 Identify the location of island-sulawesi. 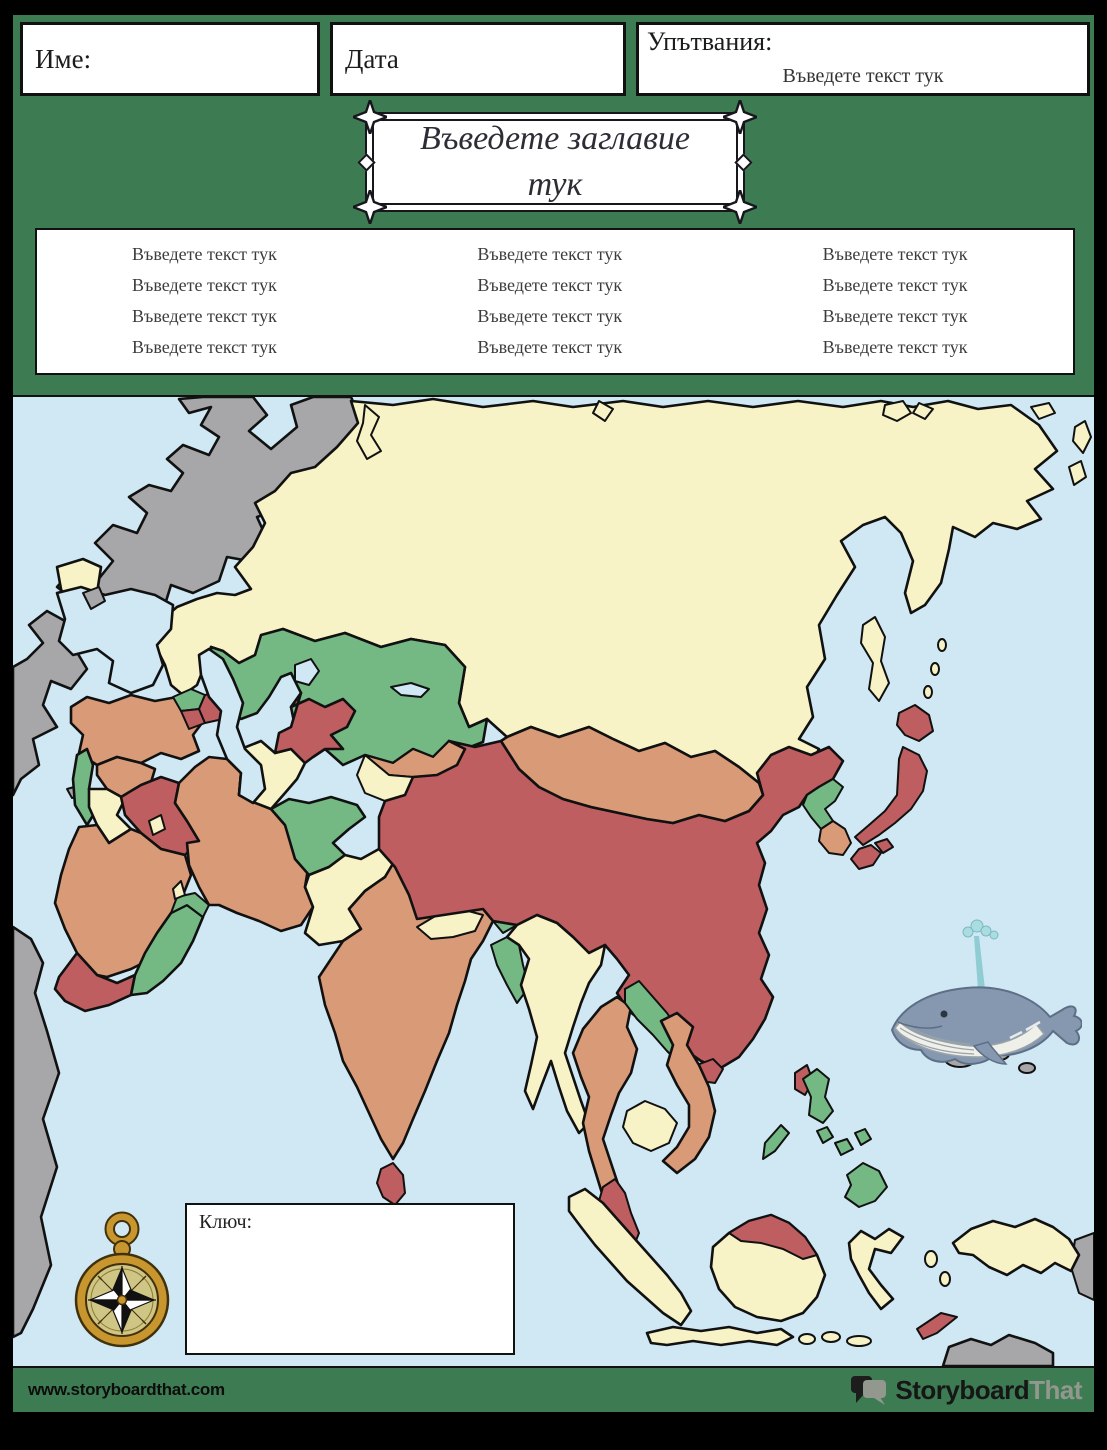
(876, 1269).